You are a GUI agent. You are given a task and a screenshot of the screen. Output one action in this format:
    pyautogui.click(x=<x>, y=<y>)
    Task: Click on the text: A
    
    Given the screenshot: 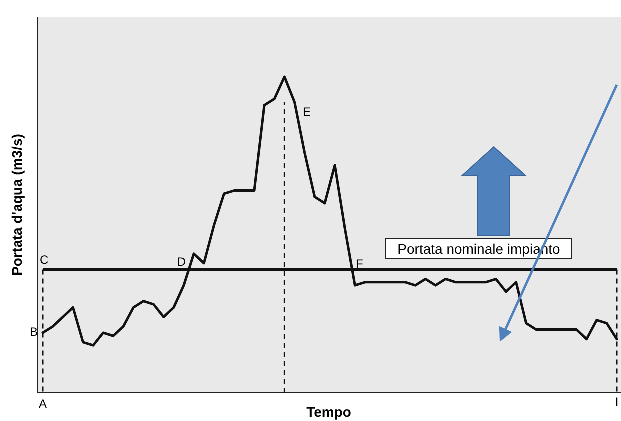 What is the action you would take?
    pyautogui.click(x=43, y=404)
    